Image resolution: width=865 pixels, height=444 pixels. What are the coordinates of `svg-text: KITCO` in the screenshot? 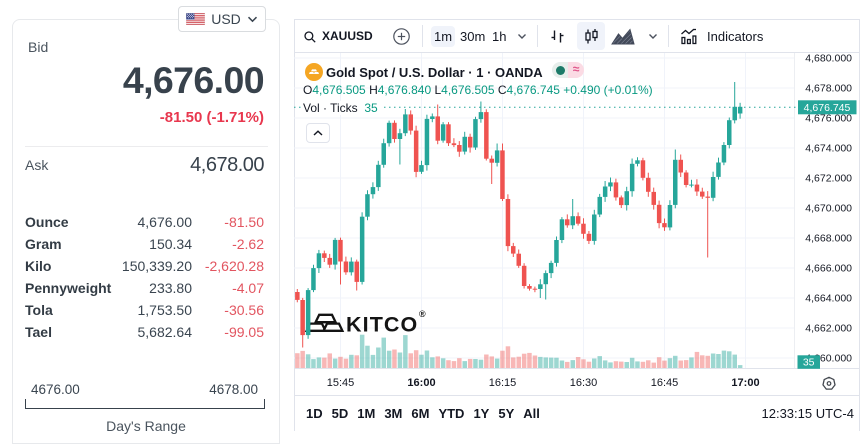 It's located at (382, 325).